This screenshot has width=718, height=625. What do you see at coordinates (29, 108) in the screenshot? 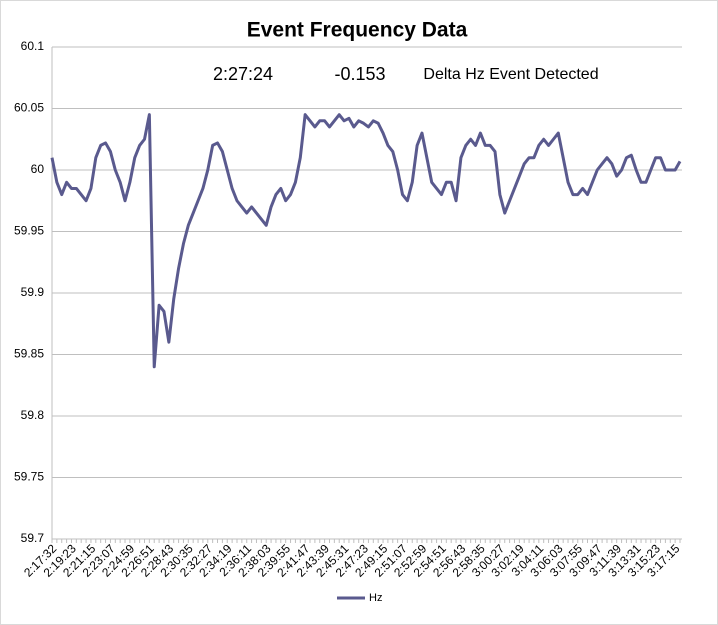
I see `y-tick-label: 60.05` at bounding box center [29, 108].